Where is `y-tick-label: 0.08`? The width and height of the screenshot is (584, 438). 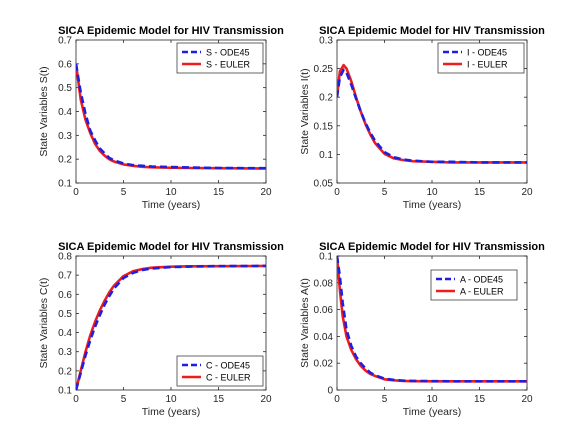 y-tick-label: 0.08 is located at coordinates (324, 283).